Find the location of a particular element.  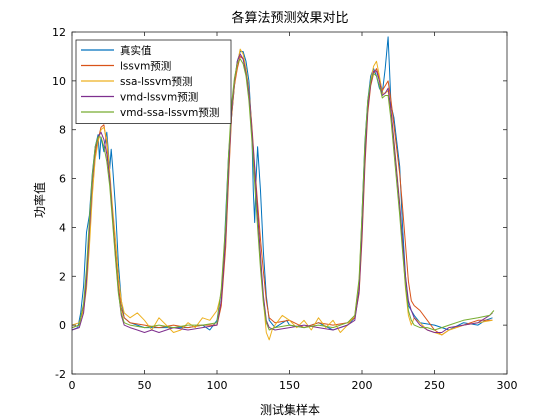

x-axis-label: 测试集样本 is located at coordinates (290, 409).